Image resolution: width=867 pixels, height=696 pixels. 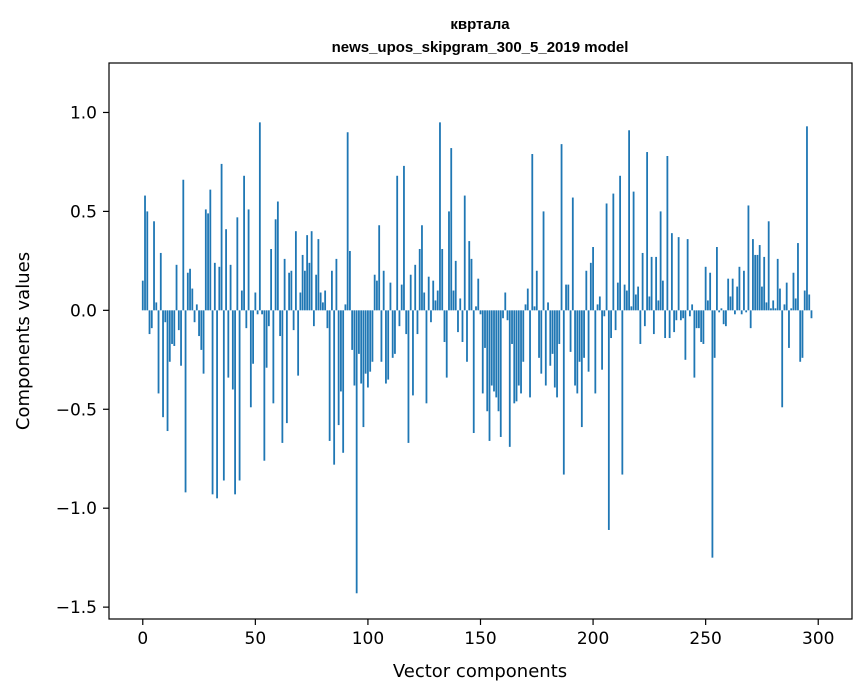 I want to click on x-tick-label: 200, so click(x=593, y=639).